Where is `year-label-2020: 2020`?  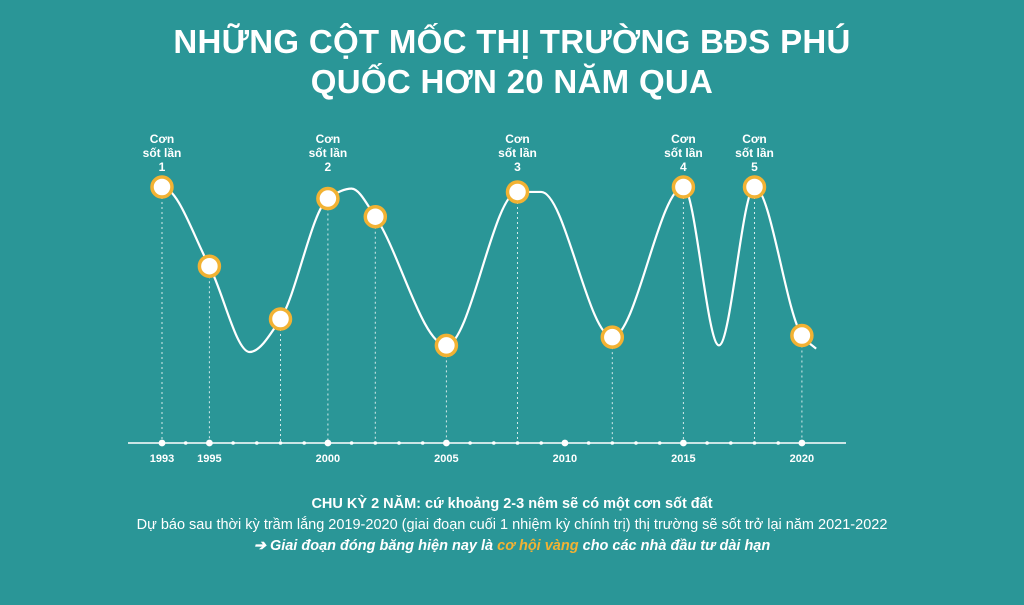 year-label-2020: 2020 is located at coordinates (802, 459).